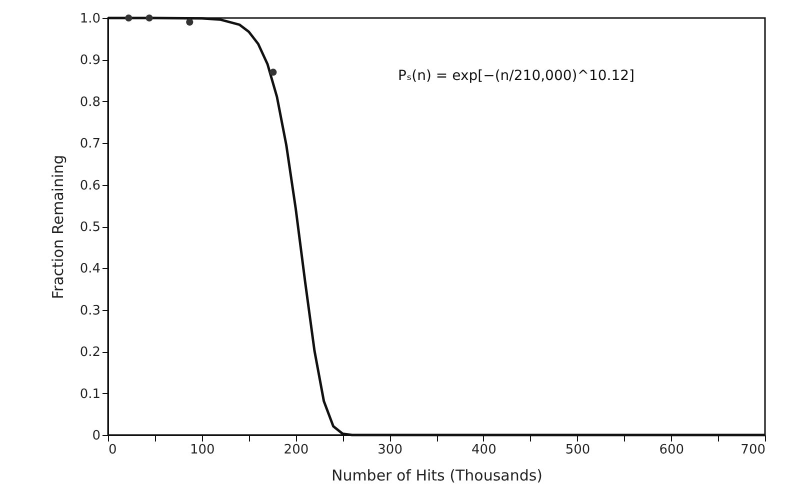 The height and width of the screenshot is (502, 795). I want to click on y-tick-label: 0.3, so click(90, 310).